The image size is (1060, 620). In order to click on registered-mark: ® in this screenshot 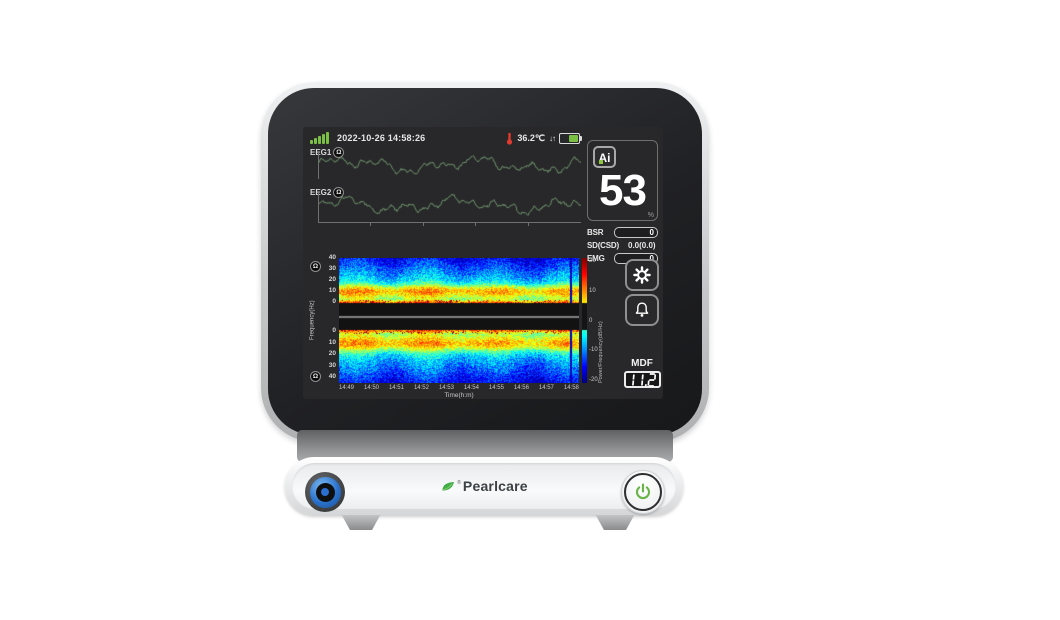, I will do `click(459, 483)`.